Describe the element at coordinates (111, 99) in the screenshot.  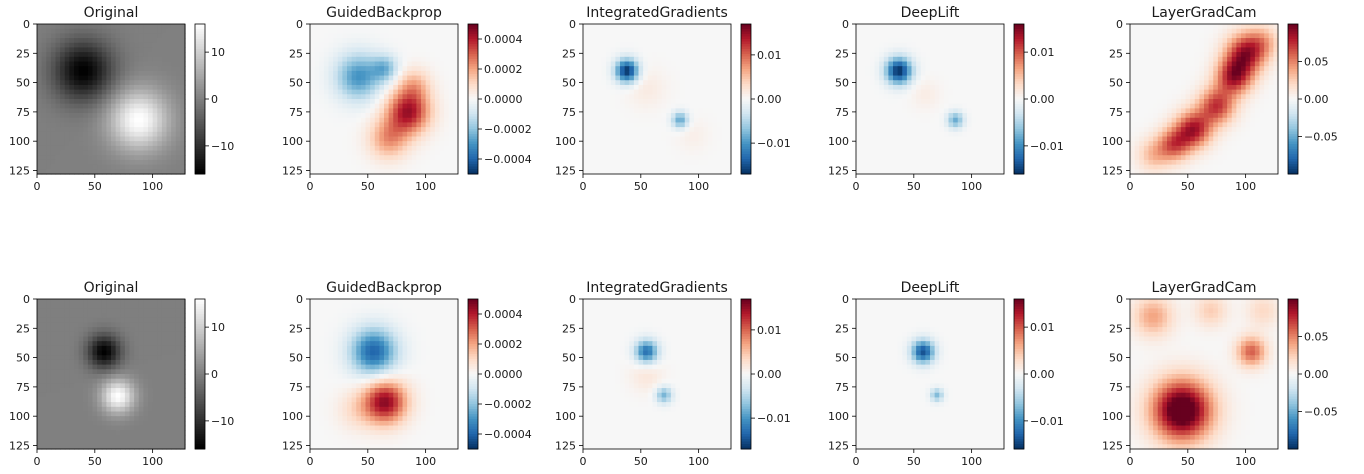
I see `plot-frame` at that location.